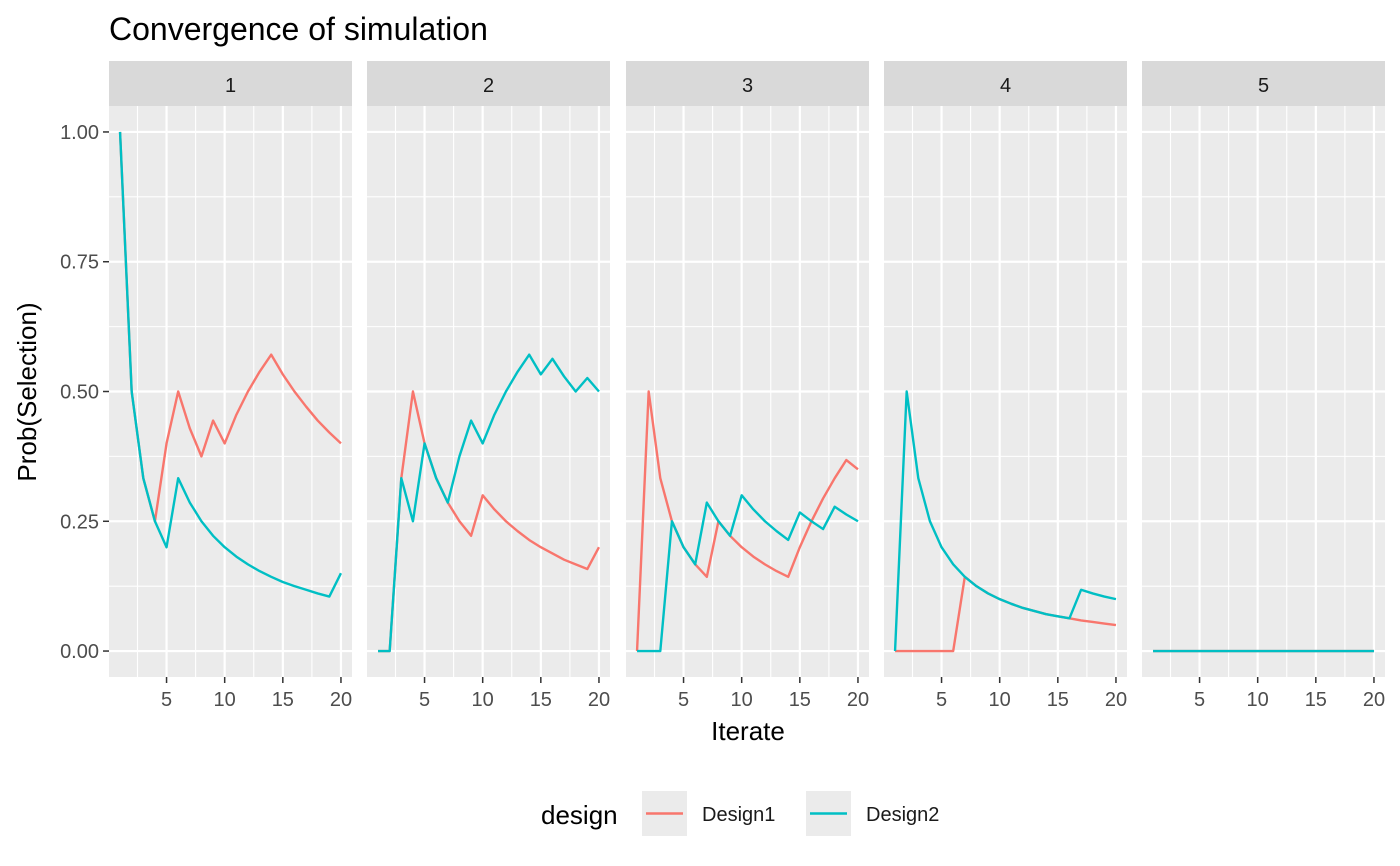  I want to click on facet-strip-label: 5, so click(1263, 86).